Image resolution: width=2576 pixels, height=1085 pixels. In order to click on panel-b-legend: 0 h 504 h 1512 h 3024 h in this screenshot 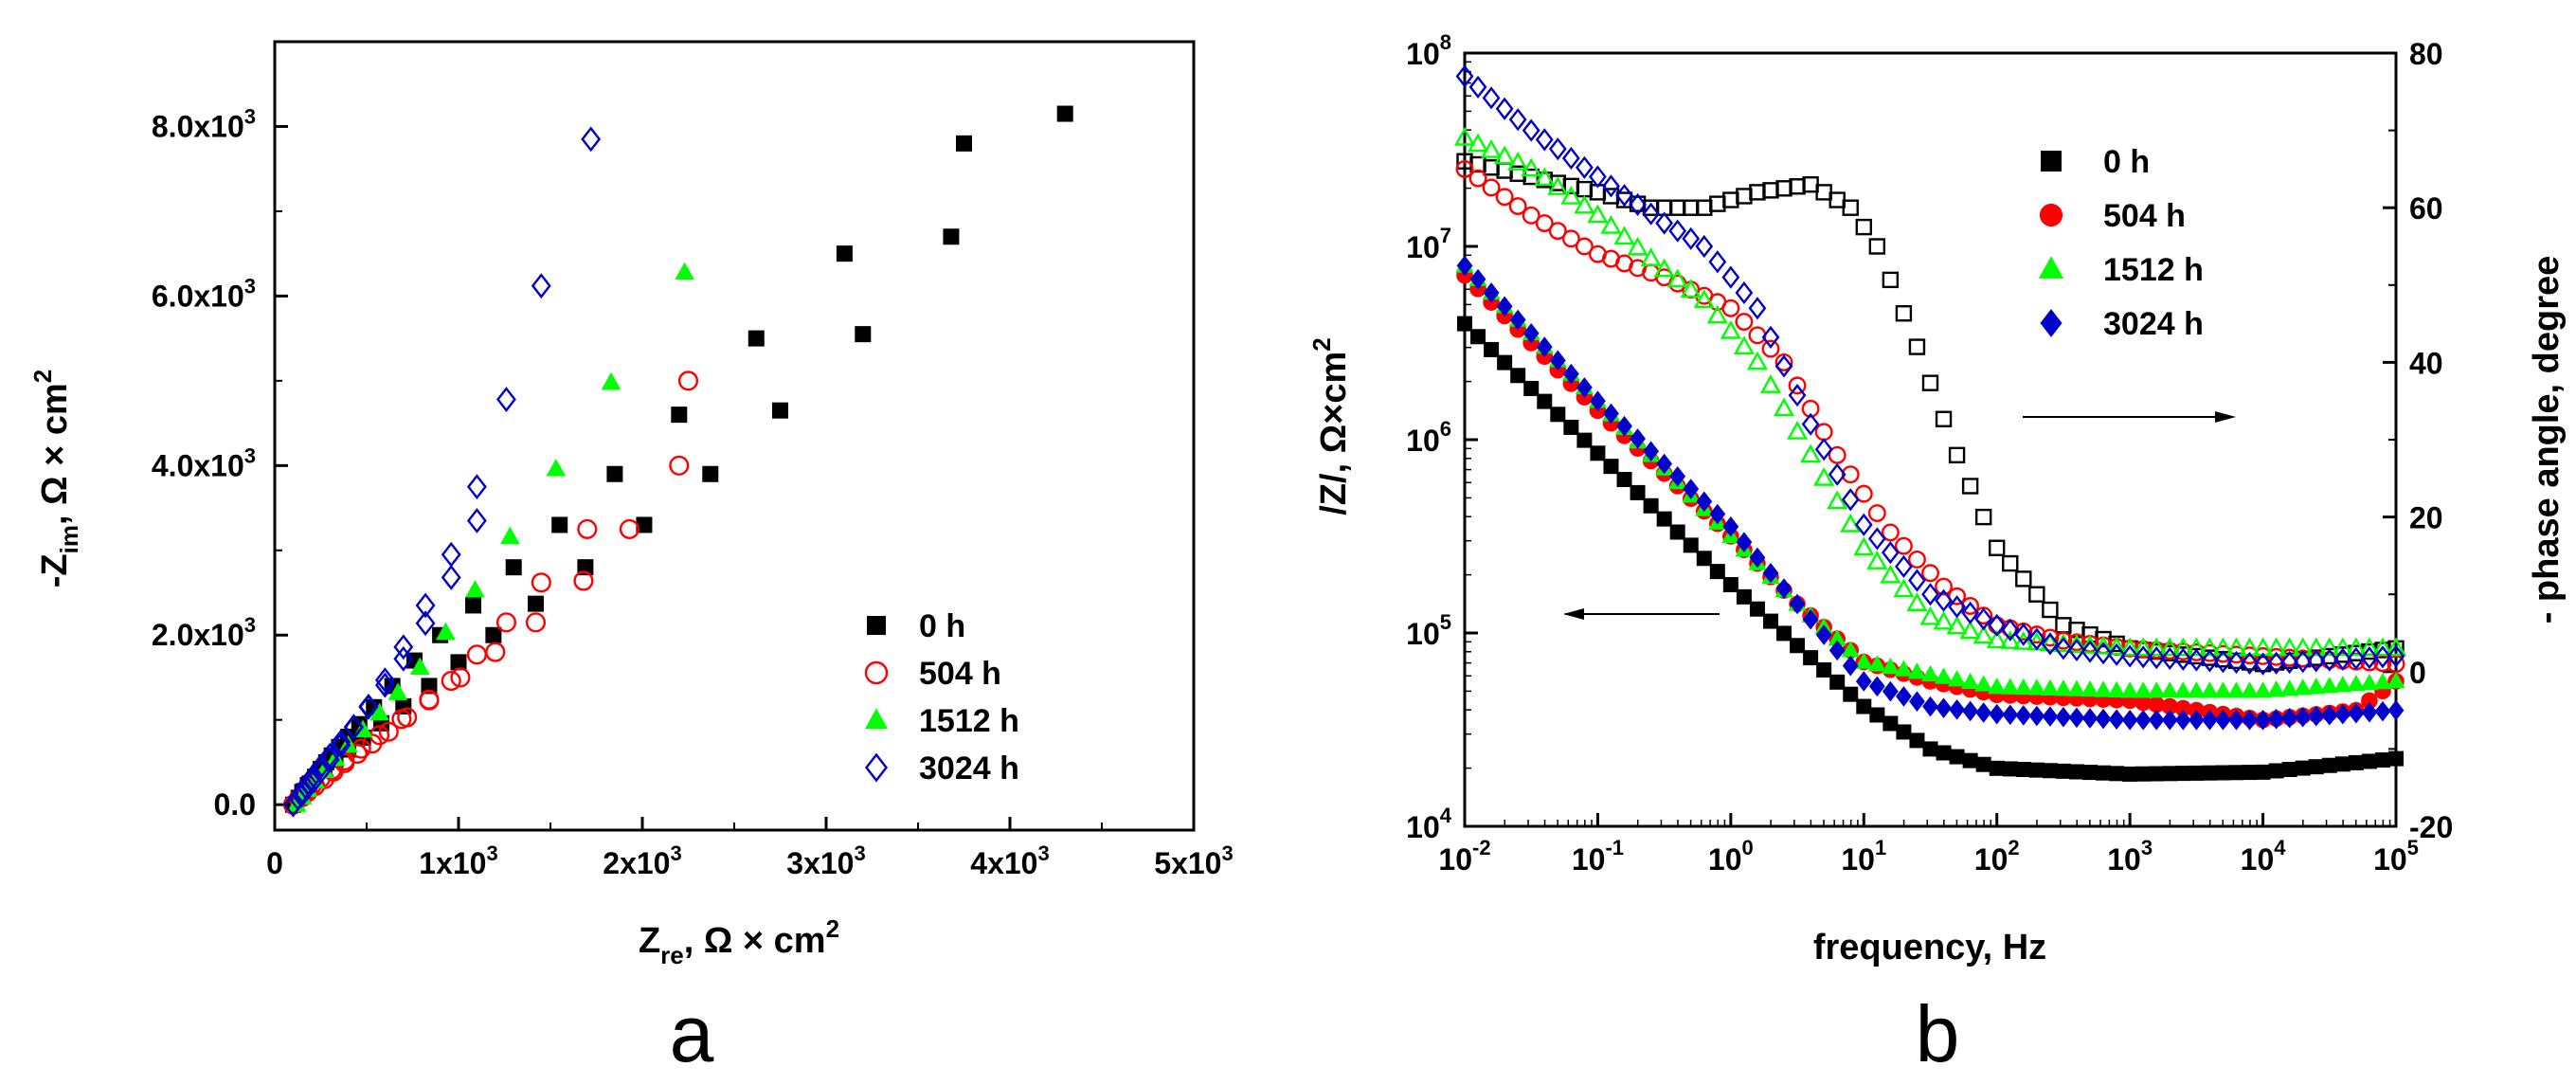, I will do `click(2121, 243)`.